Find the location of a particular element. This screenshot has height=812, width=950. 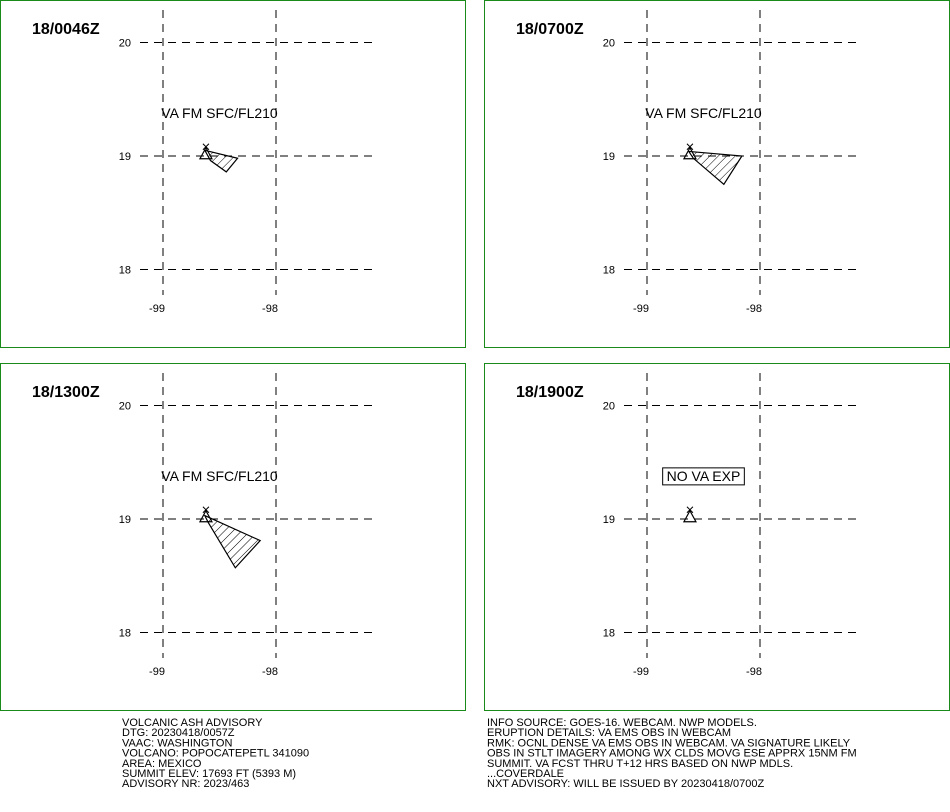

ash-label: NO VA EXP is located at coordinates (704, 476).